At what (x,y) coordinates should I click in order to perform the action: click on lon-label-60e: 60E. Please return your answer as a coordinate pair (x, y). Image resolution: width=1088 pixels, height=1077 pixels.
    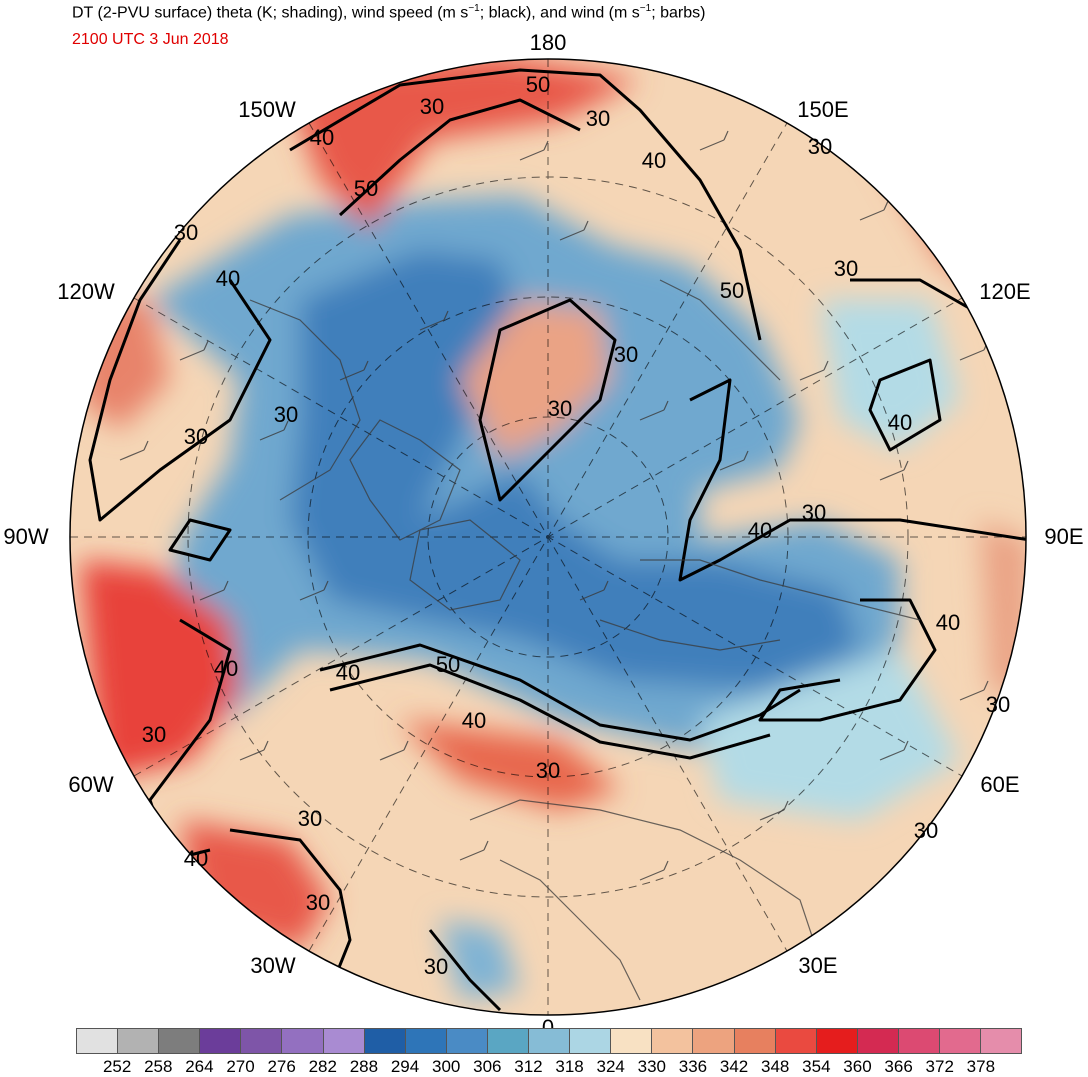
    Looking at the image, I should click on (1000, 784).